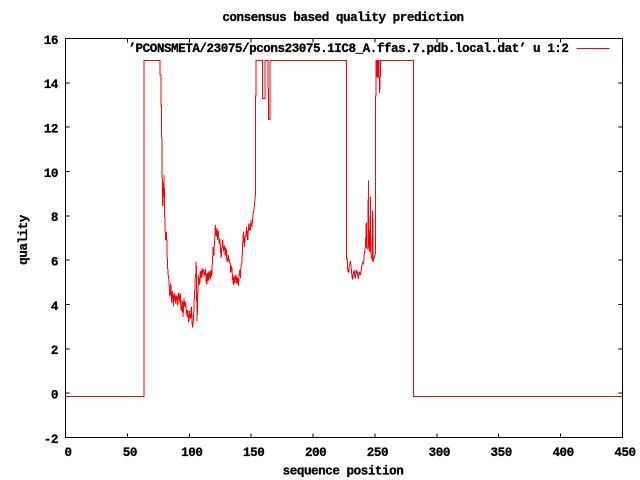 The height and width of the screenshot is (480, 640). What do you see at coordinates (191, 453) in the screenshot?
I see `svg-text: 100` at bounding box center [191, 453].